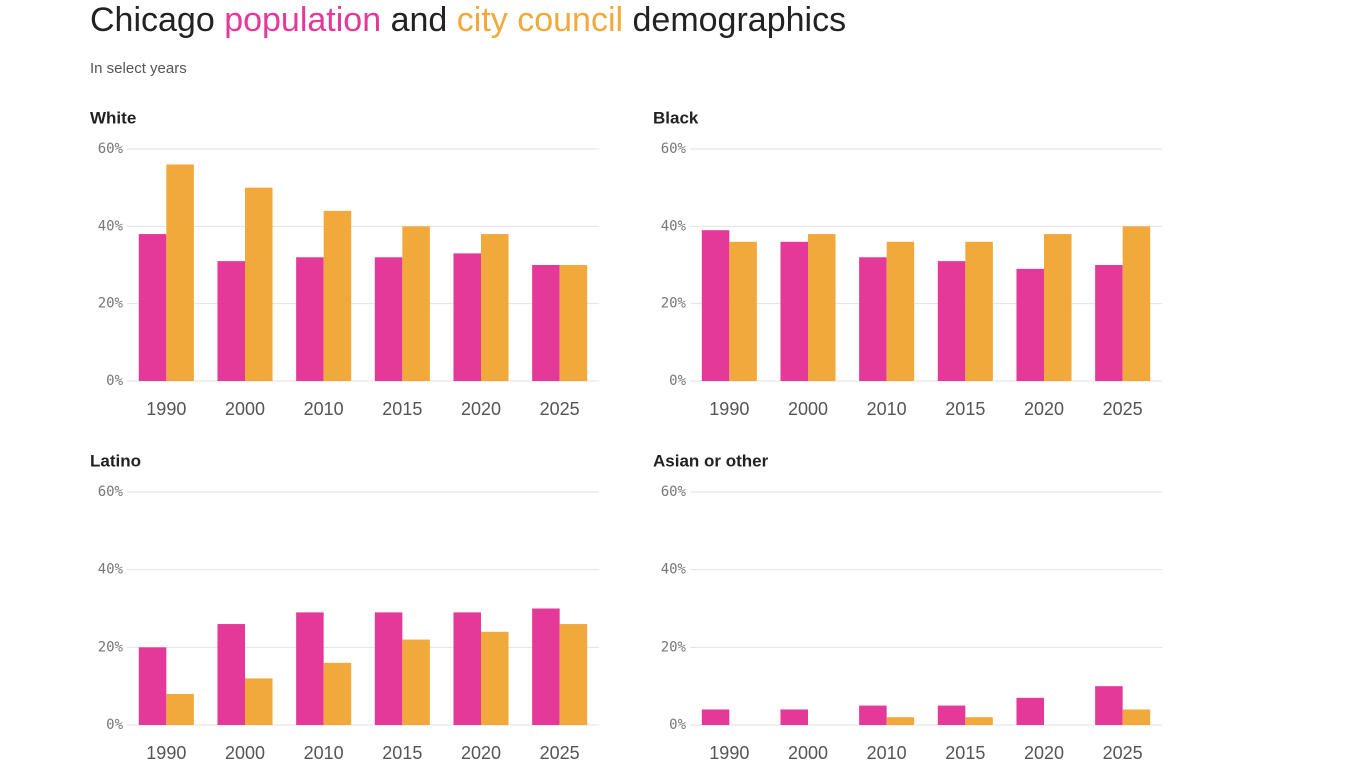  Describe the element at coordinates (419, 20) in the screenshot. I see `title-middle: and` at that location.